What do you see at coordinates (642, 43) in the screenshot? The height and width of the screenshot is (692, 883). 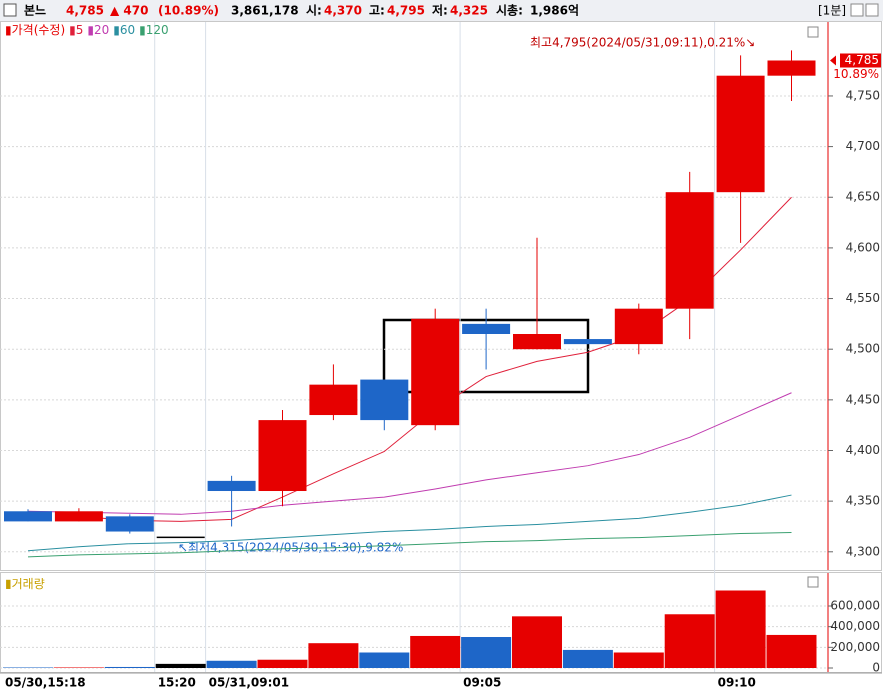 I see `high-note: 최고4,795(2024/05/31,09:11),0.21%↘` at bounding box center [642, 43].